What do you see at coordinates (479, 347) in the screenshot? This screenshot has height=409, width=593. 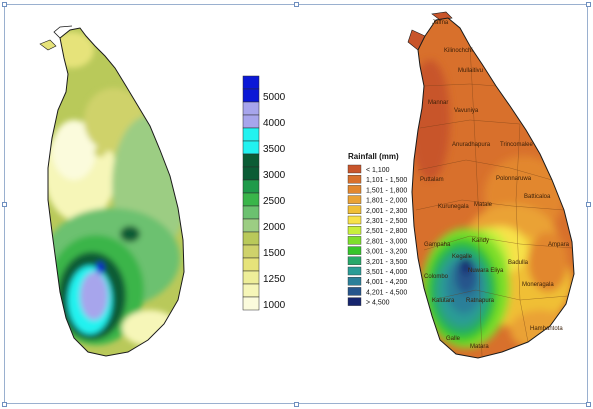 I see `place-label-matara: Matara` at bounding box center [479, 347].